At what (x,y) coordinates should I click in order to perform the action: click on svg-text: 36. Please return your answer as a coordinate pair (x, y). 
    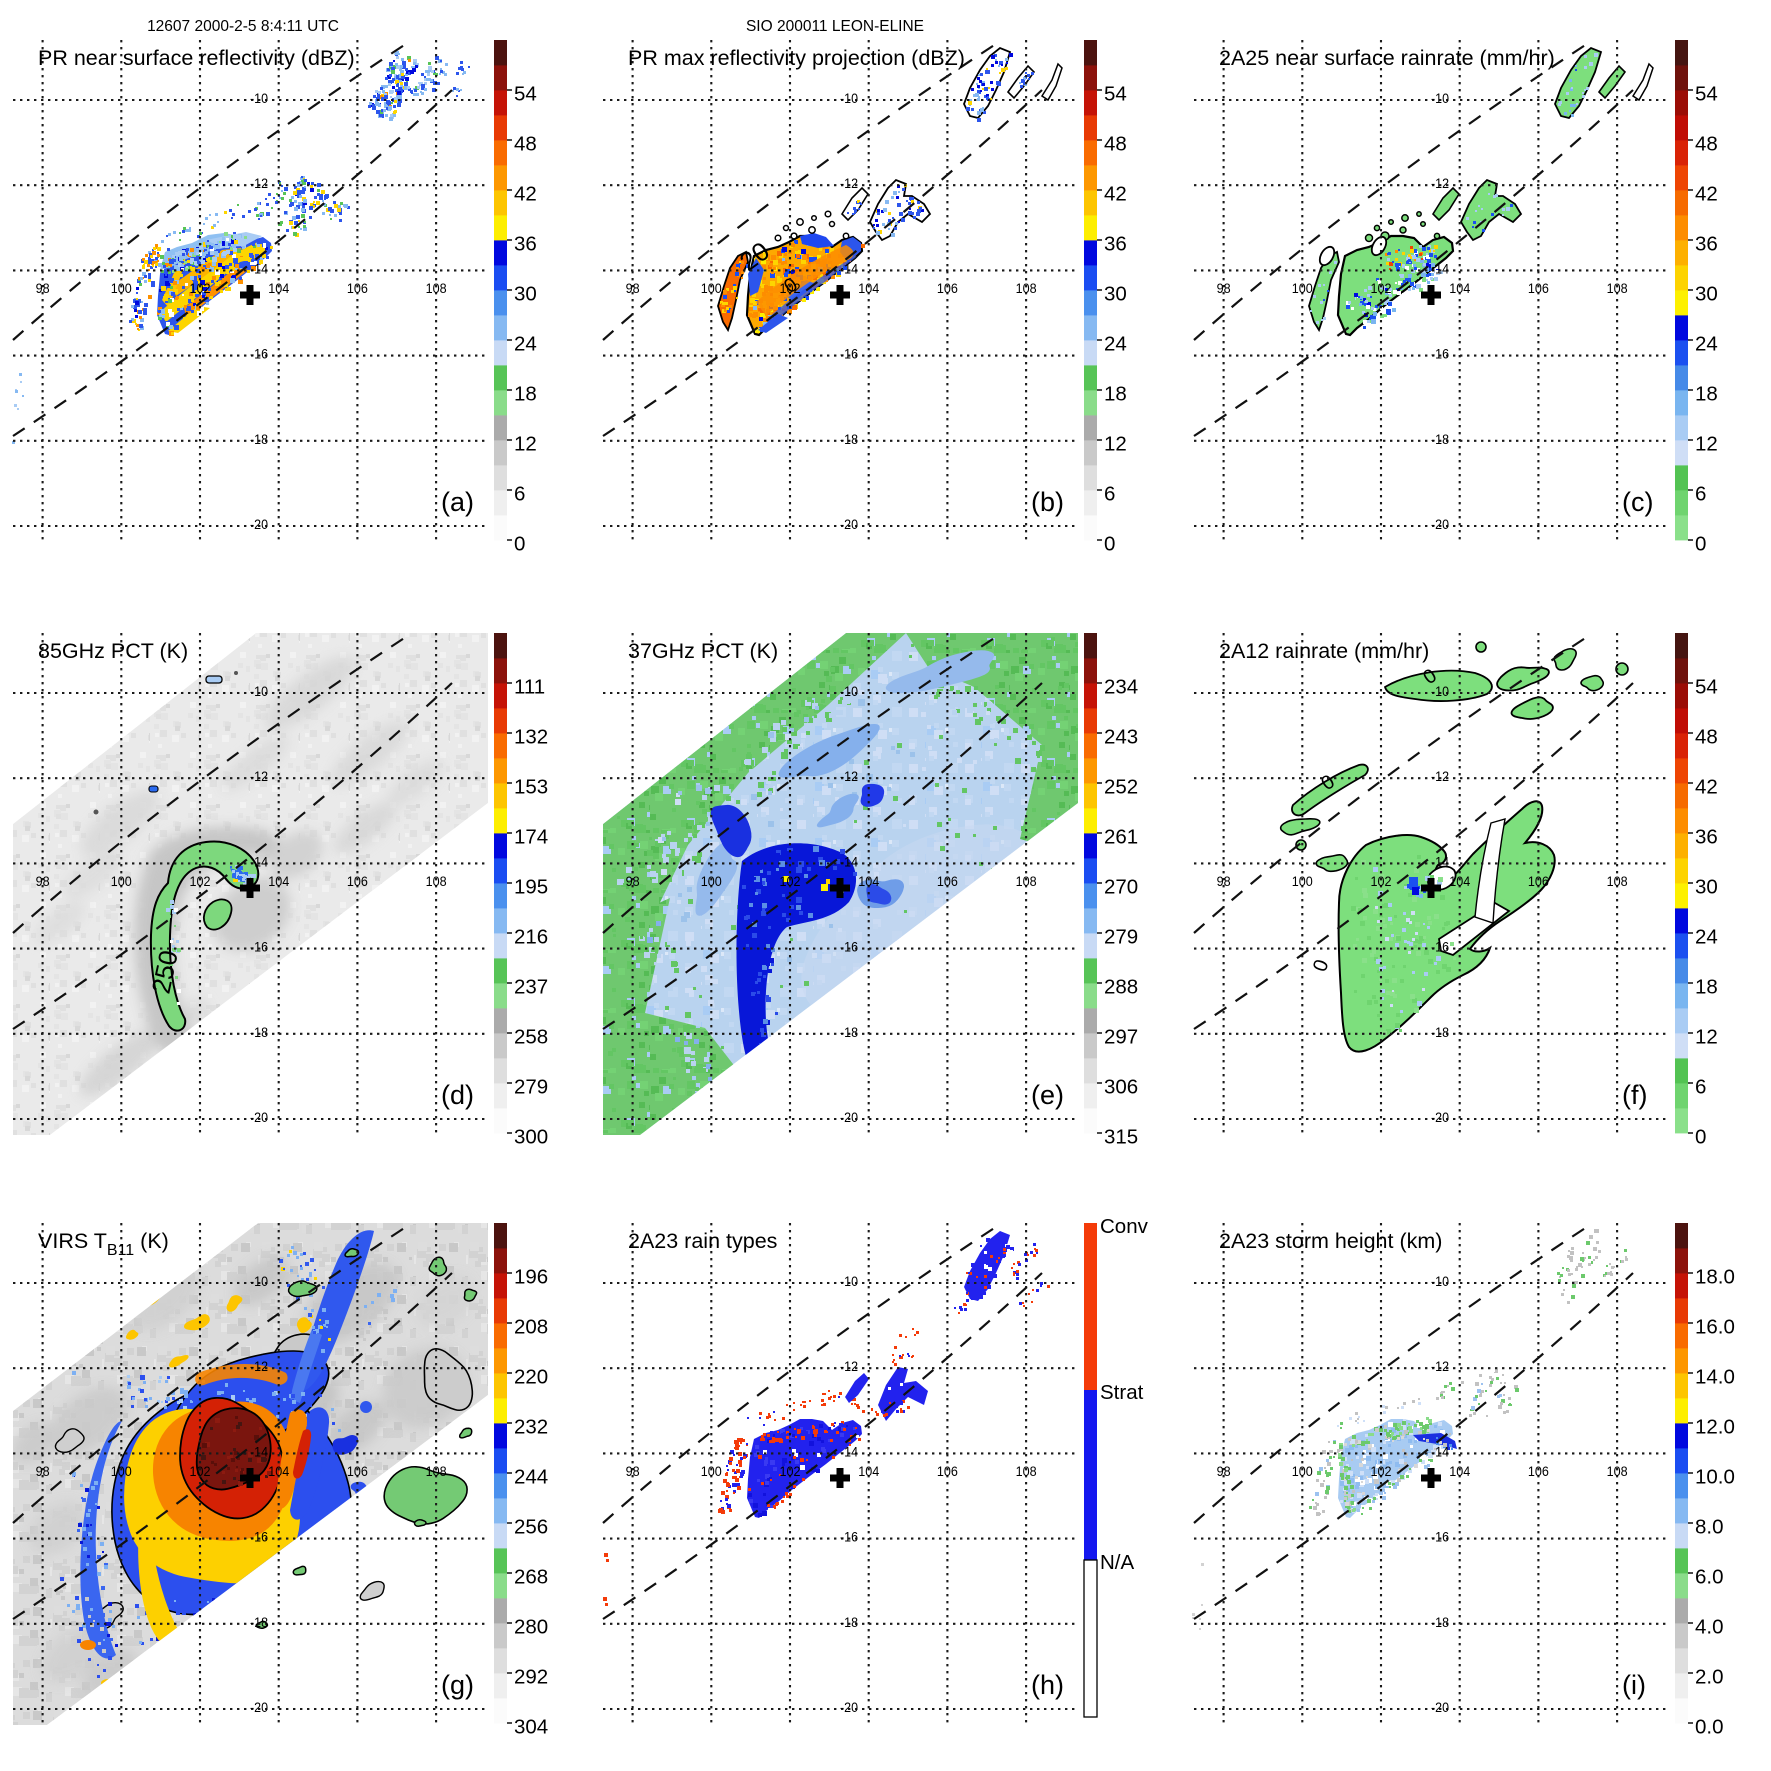
    Looking at the image, I should click on (525, 244).